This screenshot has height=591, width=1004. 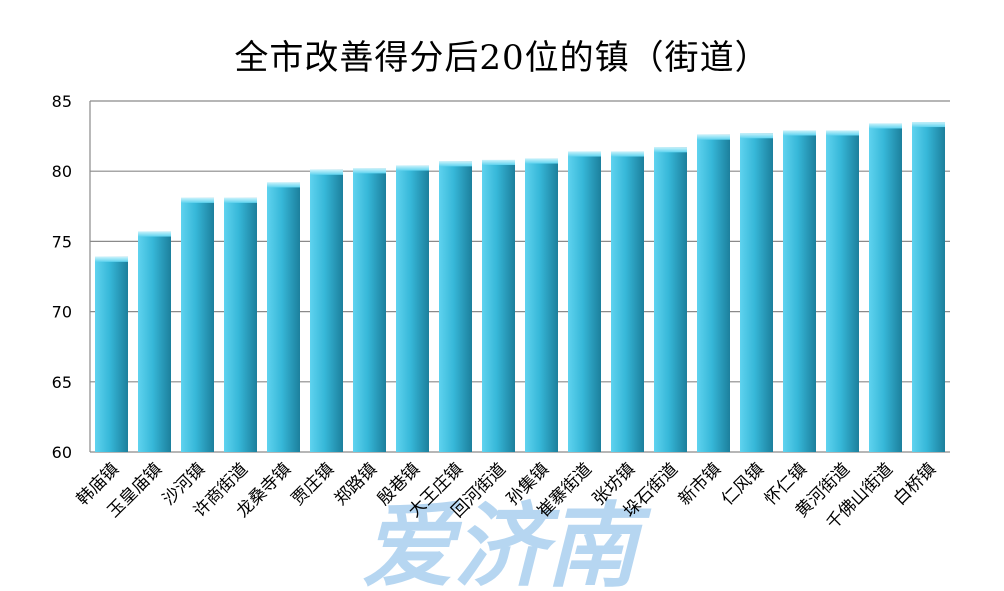 I want to click on chart-title: 全市改善得分后20位的镇（街道）, so click(x=502, y=58).